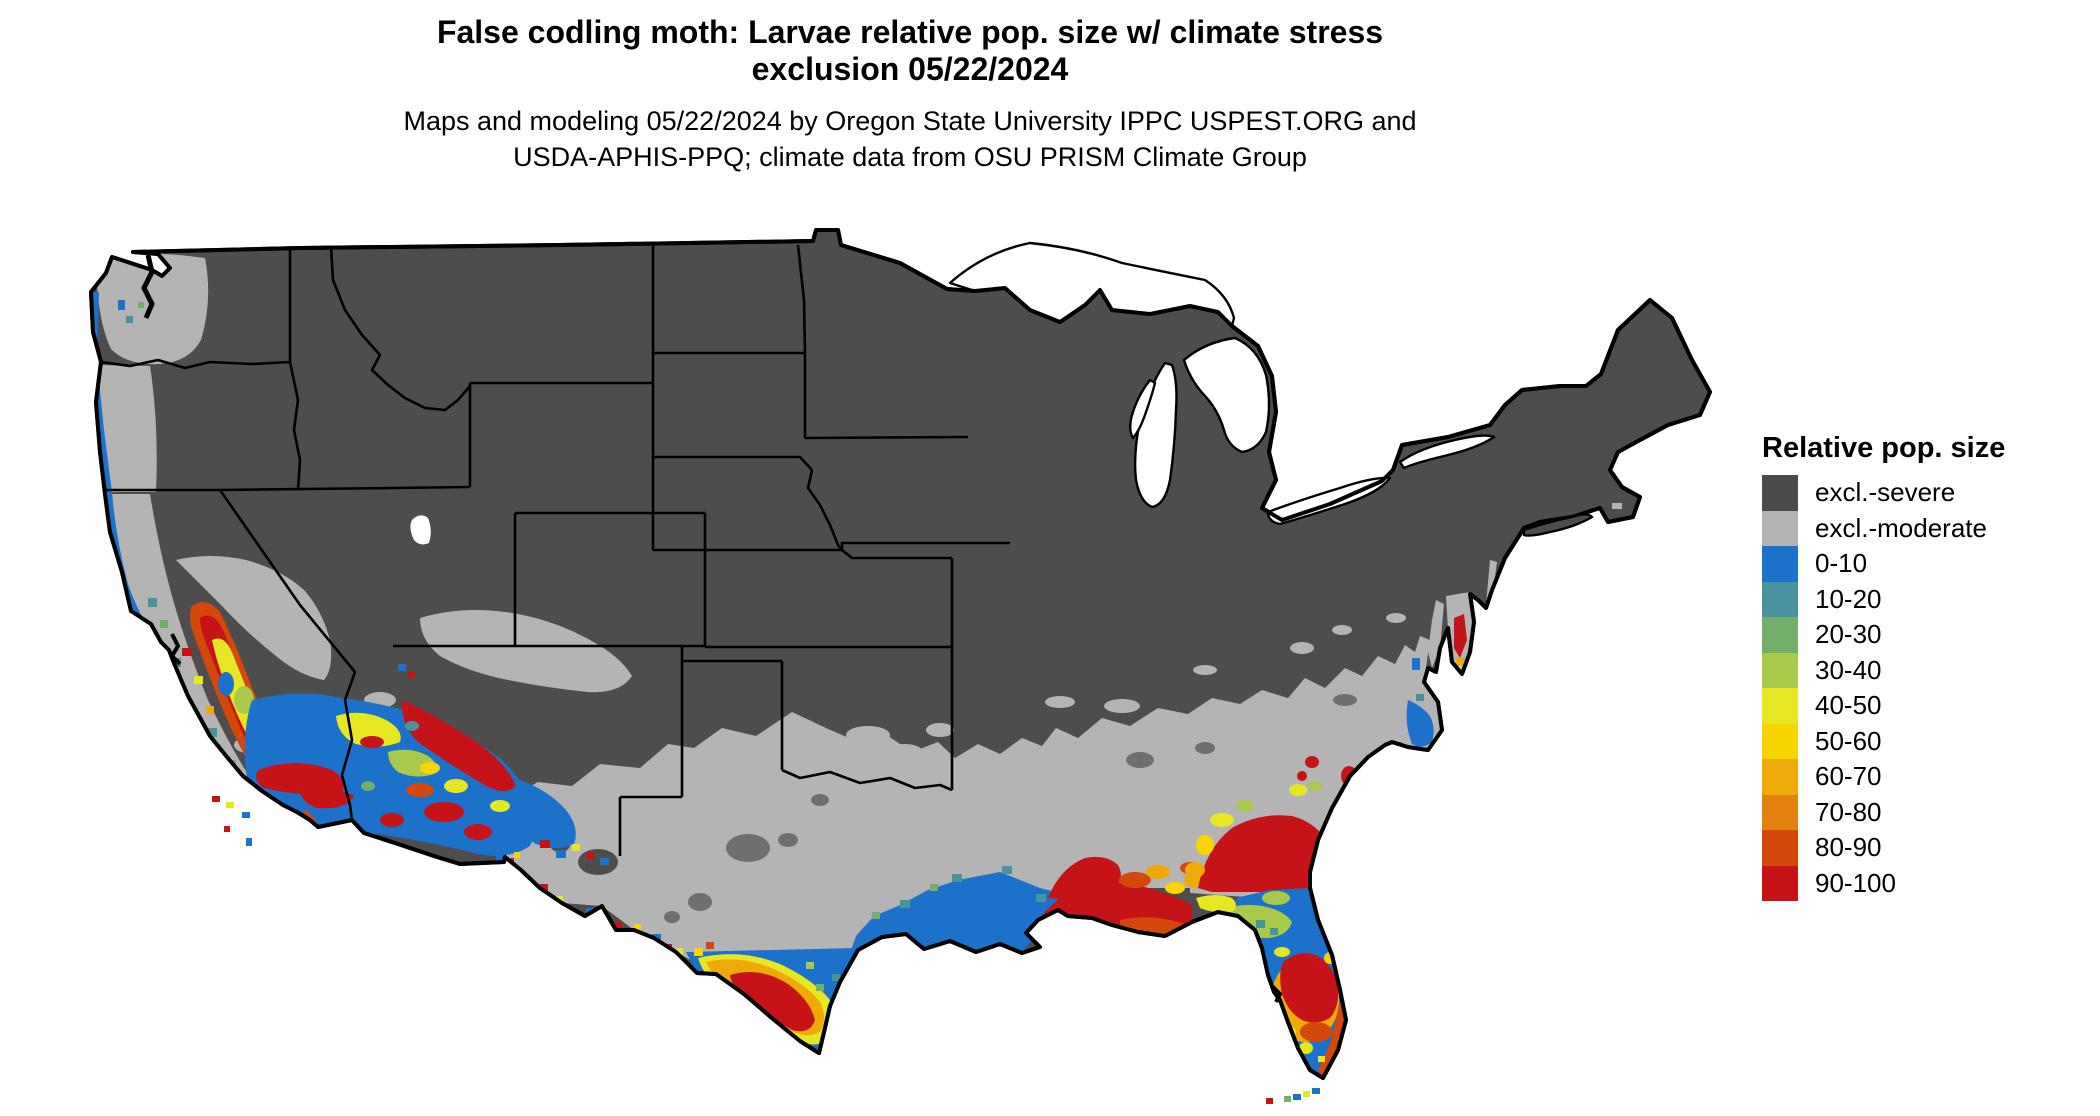 The image size is (2100, 1116). What do you see at coordinates (1901, 527) in the screenshot?
I see `legend-label: excl.-moderate` at bounding box center [1901, 527].